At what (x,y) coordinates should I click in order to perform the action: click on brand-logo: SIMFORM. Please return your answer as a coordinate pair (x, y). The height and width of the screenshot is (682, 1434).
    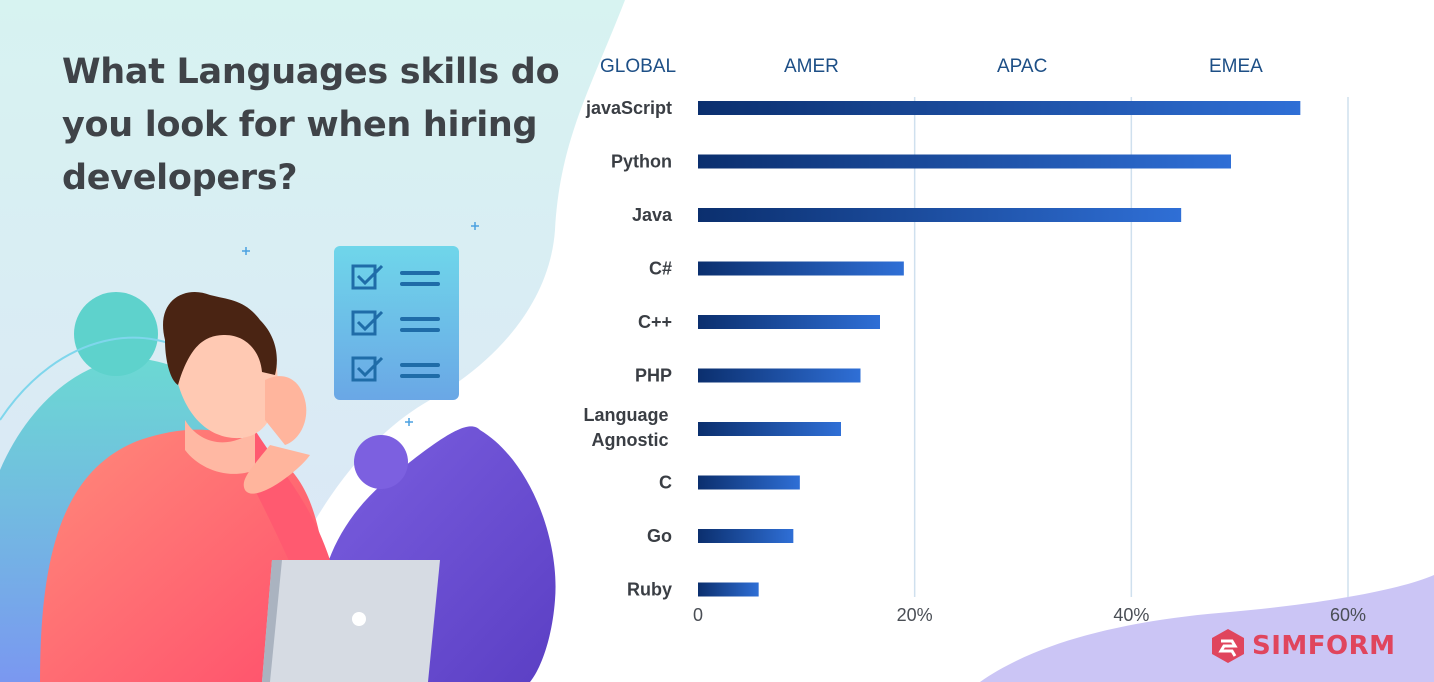
    Looking at the image, I should click on (1303, 646).